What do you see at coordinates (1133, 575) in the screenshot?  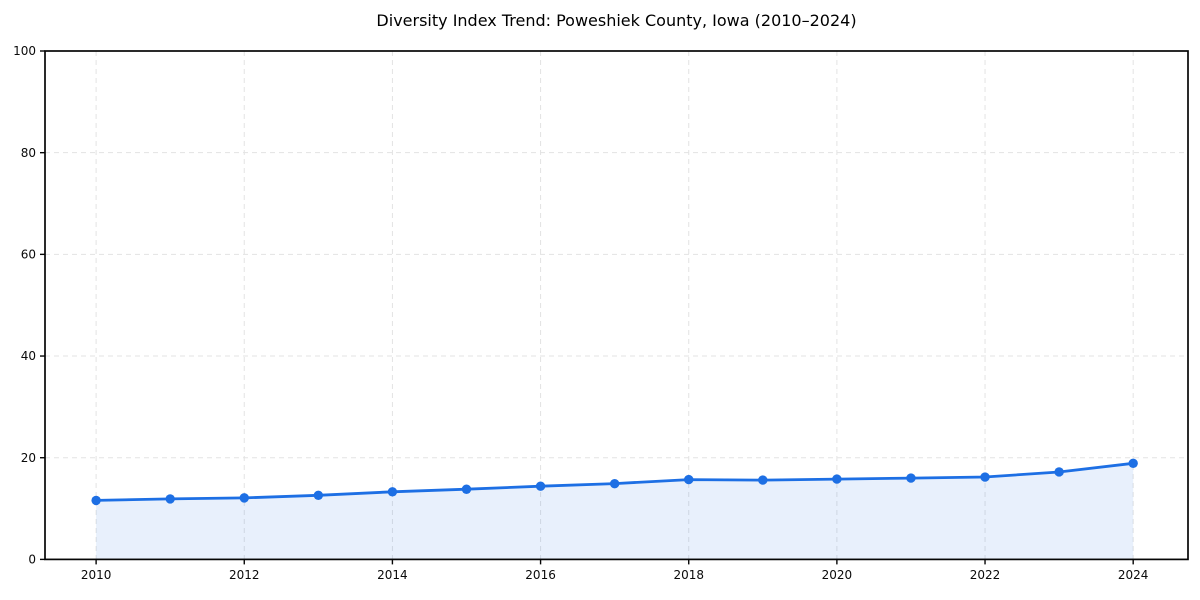 I see `x-tick-label: 2024` at bounding box center [1133, 575].